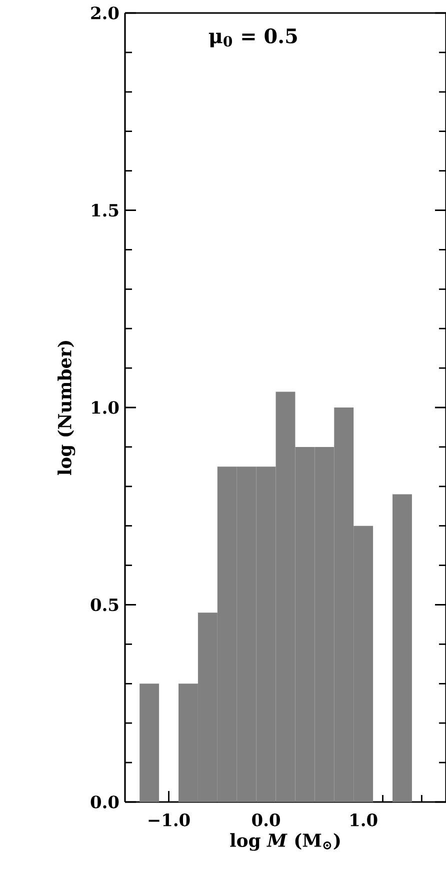 This screenshot has width=446, height=890. Describe the element at coordinates (67, 408) in the screenshot. I see `y-axis-title: log (Number)` at that location.